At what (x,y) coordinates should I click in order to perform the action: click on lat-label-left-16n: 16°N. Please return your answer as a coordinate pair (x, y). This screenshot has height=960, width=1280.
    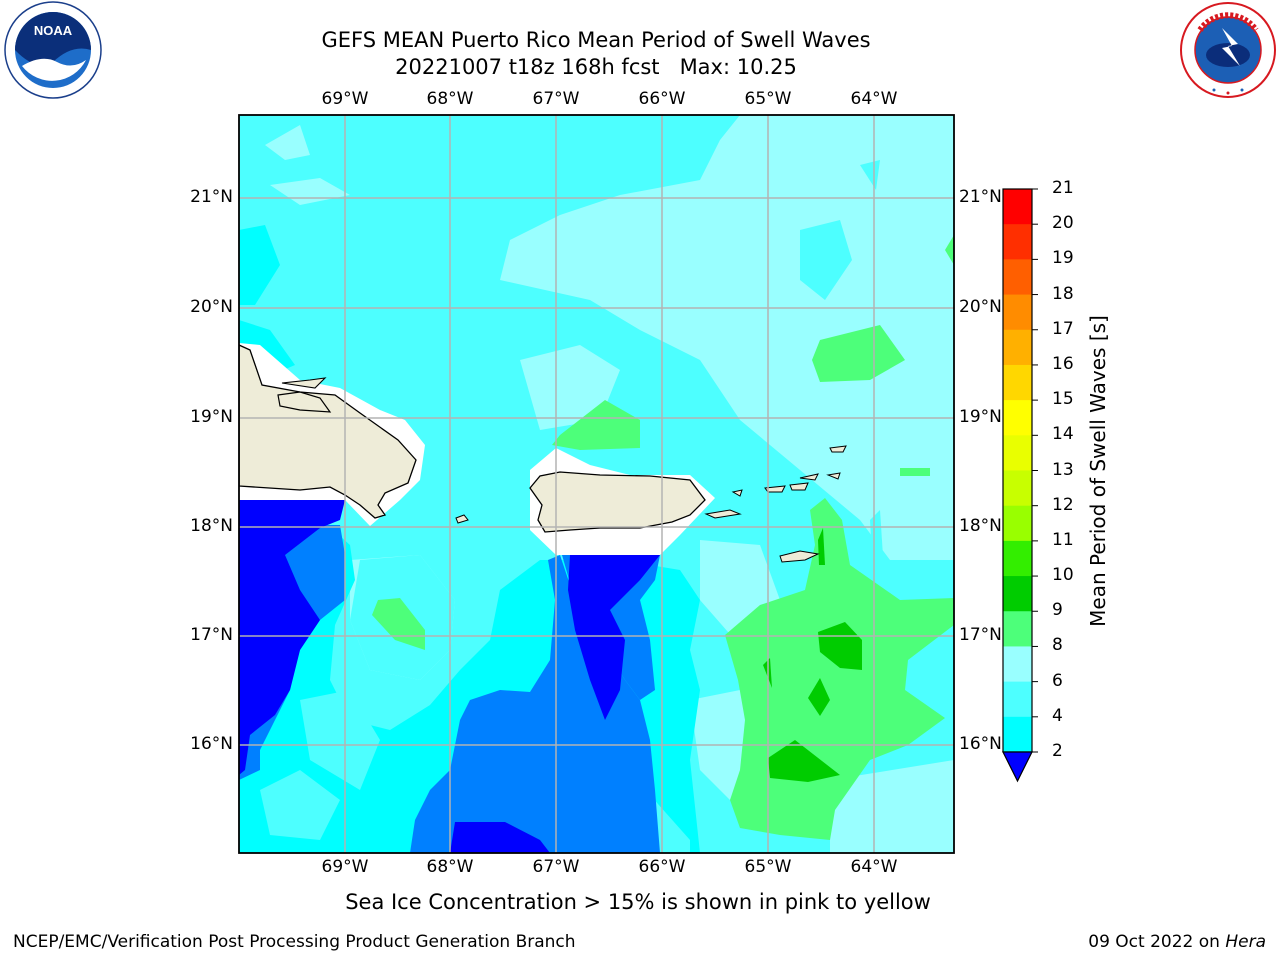
    Looking at the image, I should click on (211, 744).